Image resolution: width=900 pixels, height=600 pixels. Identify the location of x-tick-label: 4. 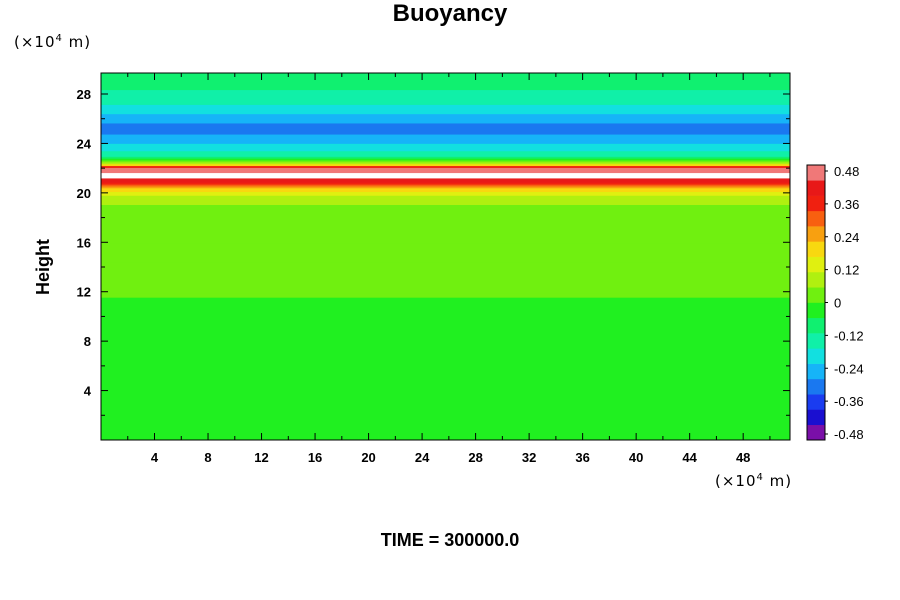
(155, 457).